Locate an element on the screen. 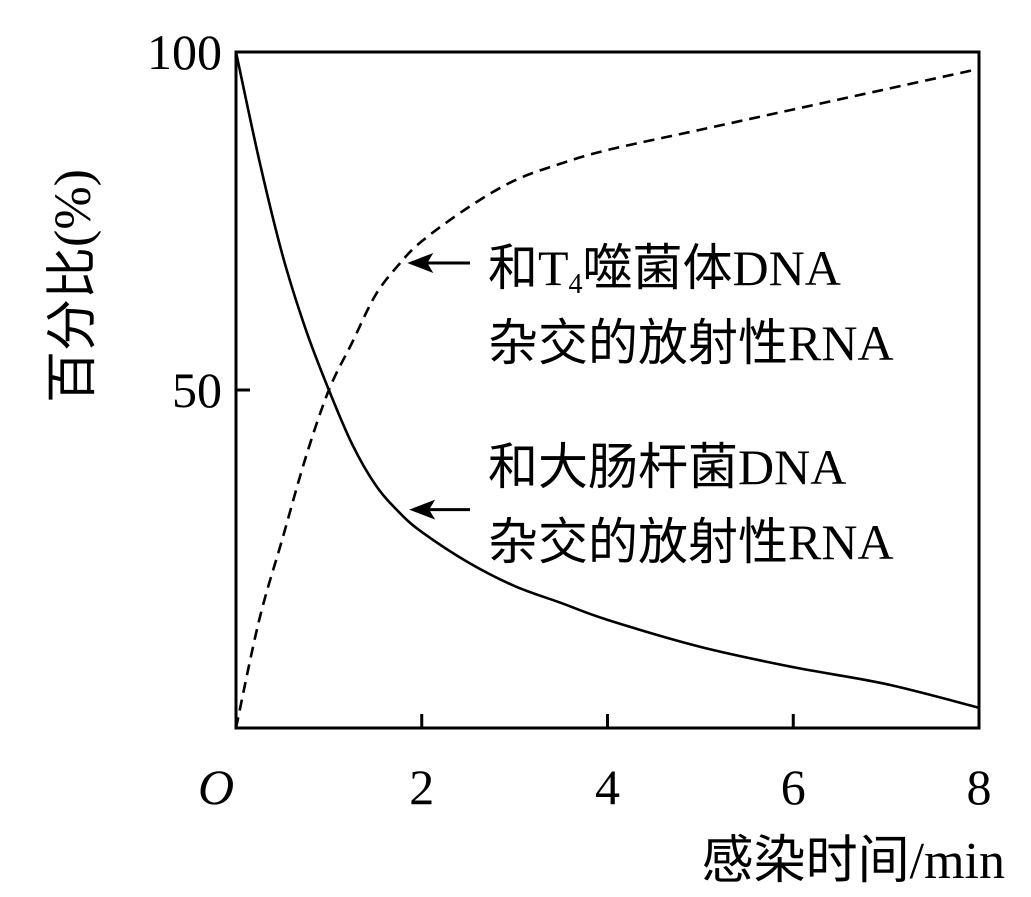 This screenshot has width=1031, height=897. x-tick-label-2: 4 is located at coordinates (607, 787).